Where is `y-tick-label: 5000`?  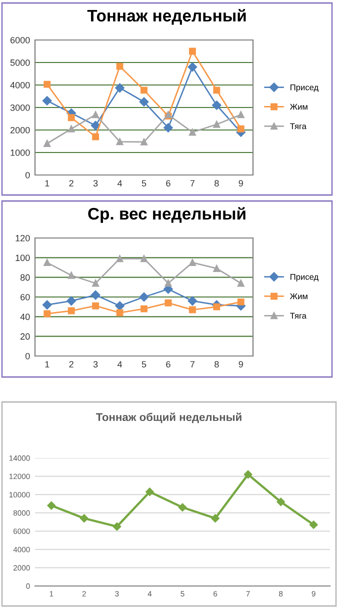
y-tick-label: 5000 is located at coordinates (20, 62).